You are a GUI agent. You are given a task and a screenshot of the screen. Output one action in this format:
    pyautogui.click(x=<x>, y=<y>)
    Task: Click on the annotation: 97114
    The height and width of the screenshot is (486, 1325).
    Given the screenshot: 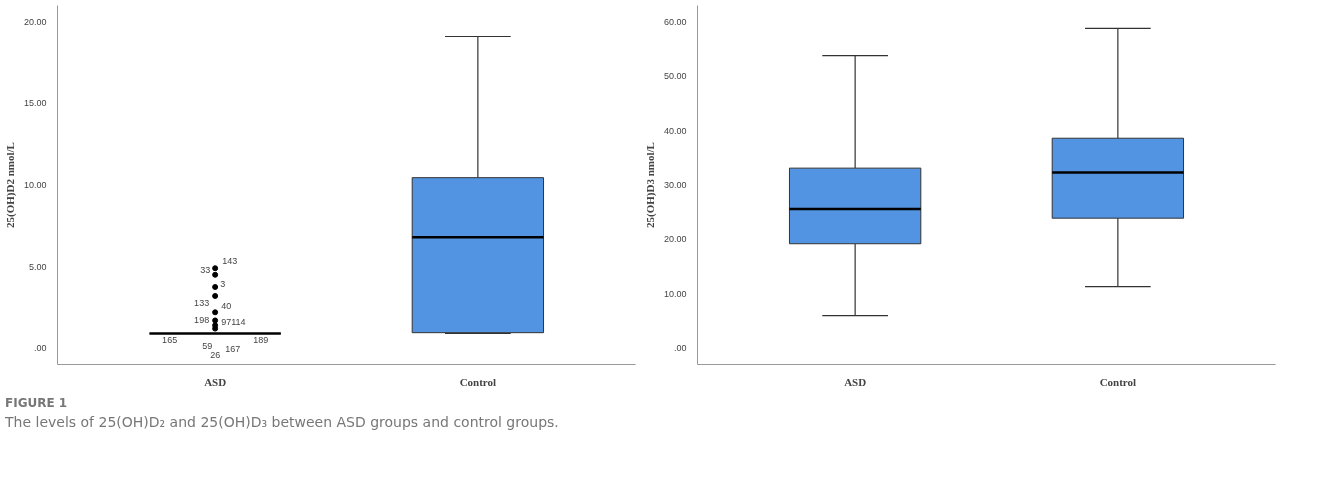 What is the action you would take?
    pyautogui.click(x=233, y=322)
    